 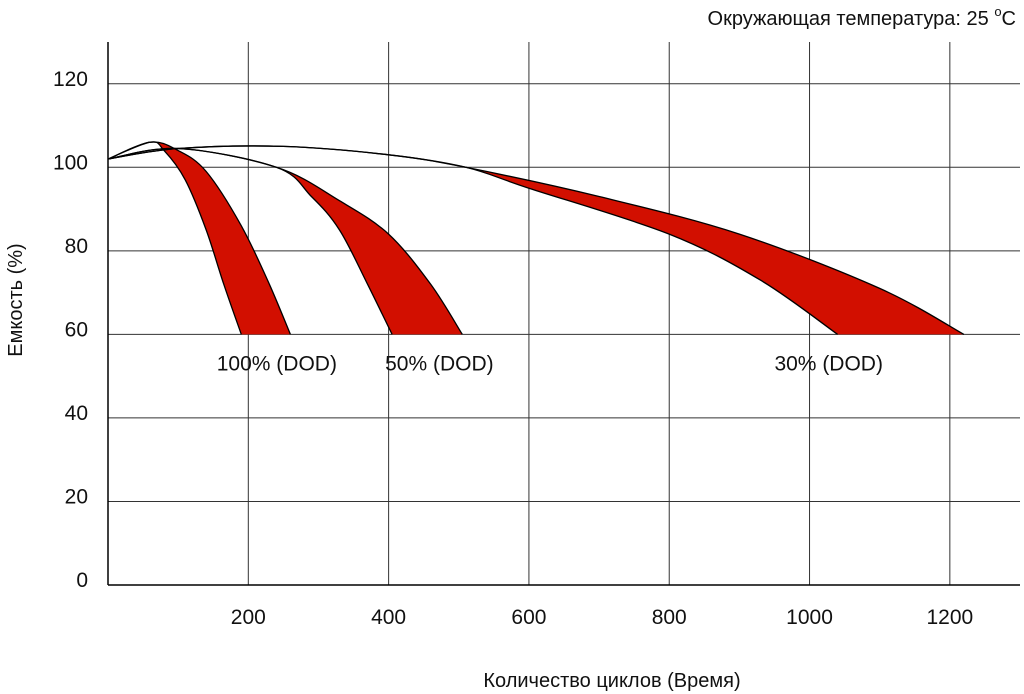 What do you see at coordinates (277, 364) in the screenshot?
I see `band-label: 100% (DOD)` at bounding box center [277, 364].